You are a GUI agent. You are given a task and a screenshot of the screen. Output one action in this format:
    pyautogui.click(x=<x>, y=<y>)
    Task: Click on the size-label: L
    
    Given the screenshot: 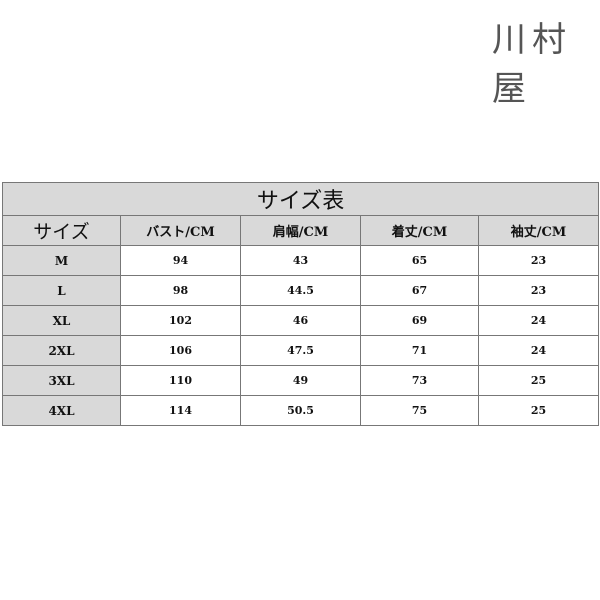 What is the action you would take?
    pyautogui.click(x=61, y=290)
    